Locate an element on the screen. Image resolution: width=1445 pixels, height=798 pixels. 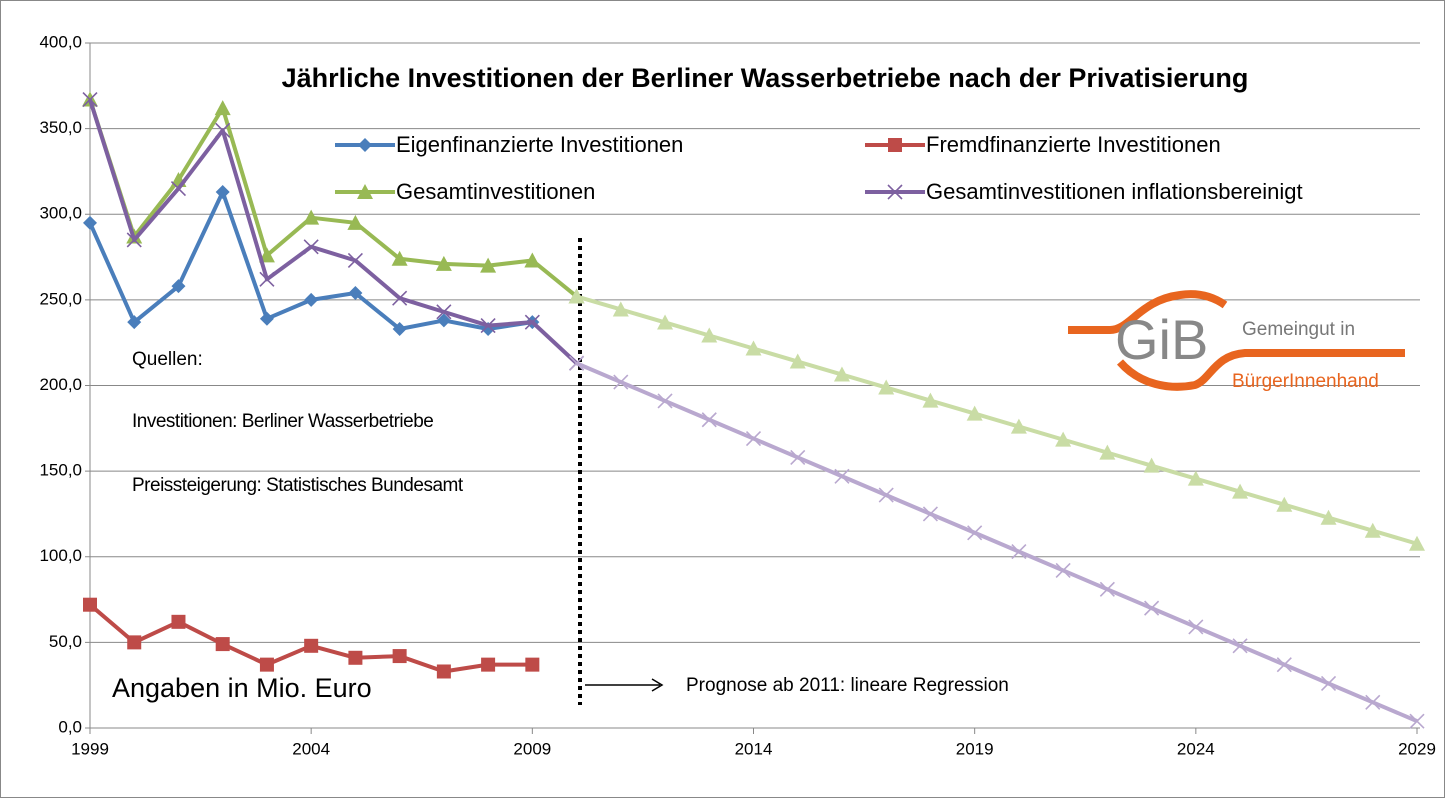
y-tick-label: 400,0 is located at coordinates (60, 41).